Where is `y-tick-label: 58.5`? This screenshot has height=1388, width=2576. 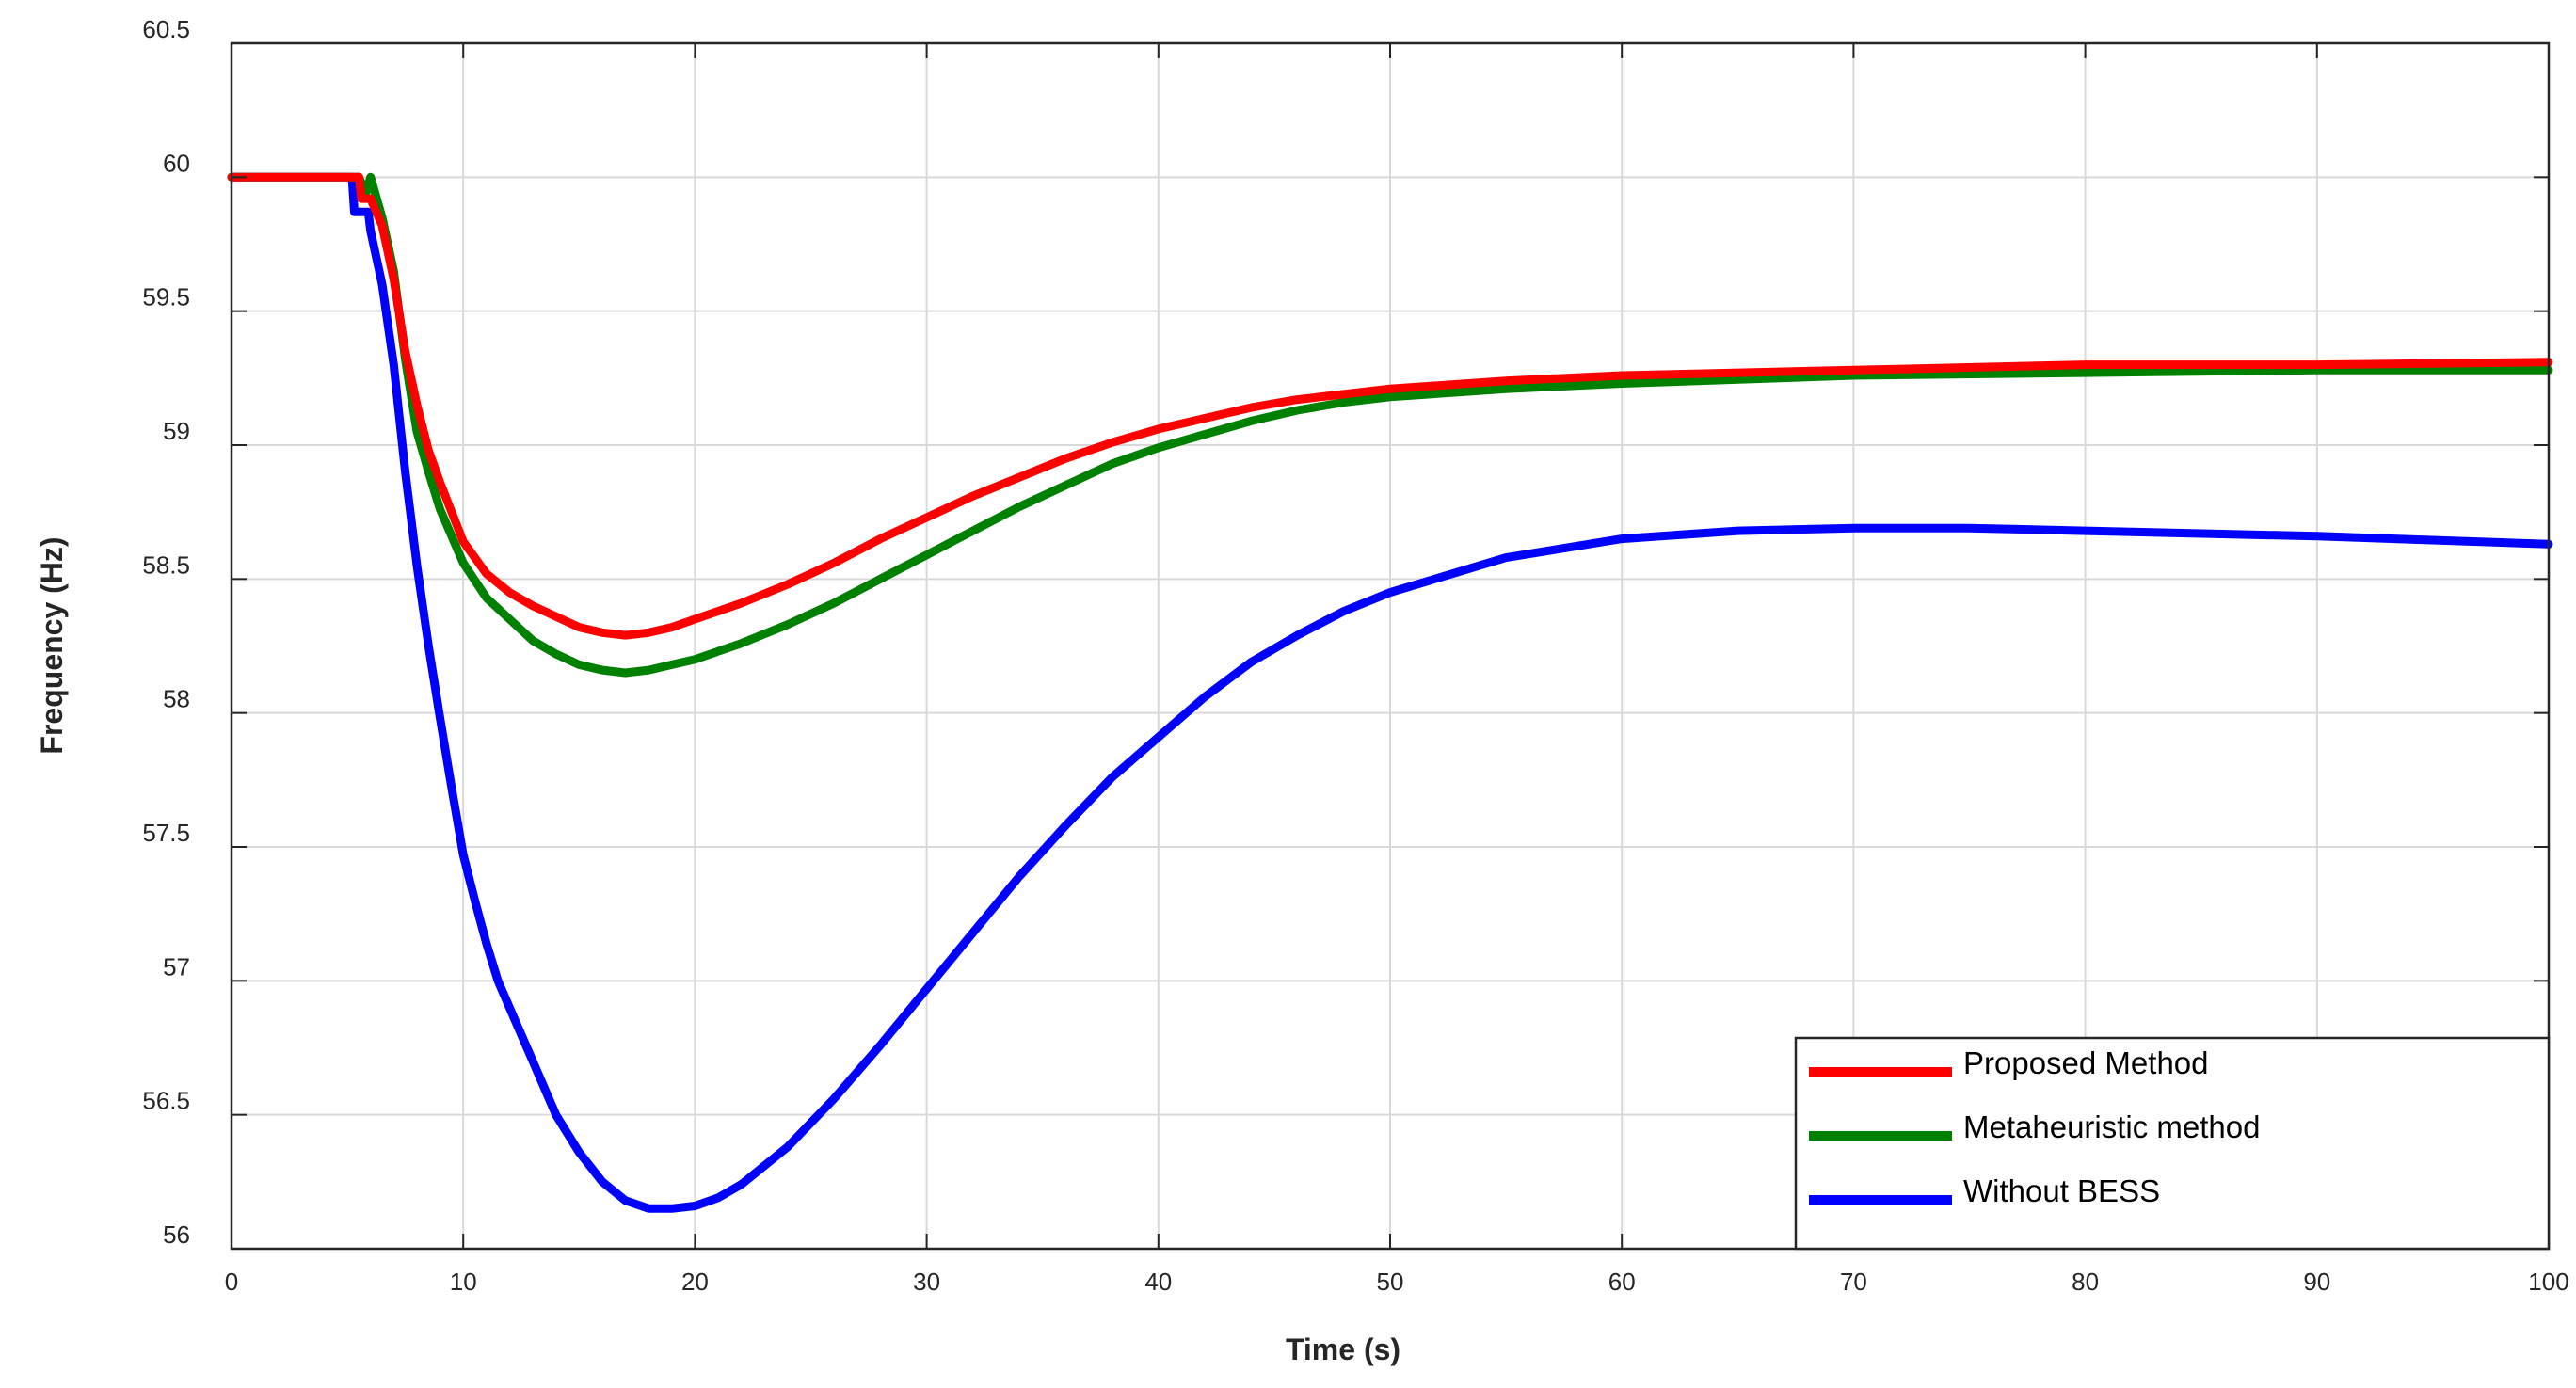 y-tick-label: 58.5 is located at coordinates (166, 565).